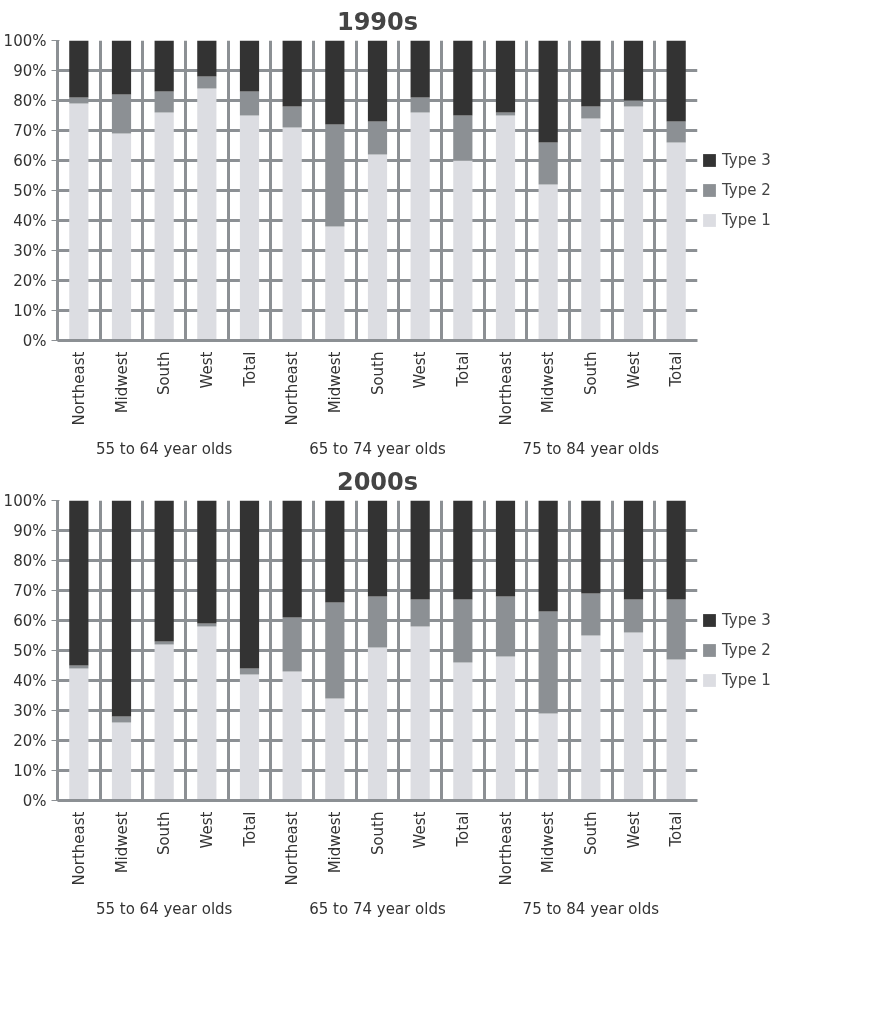  I want to click on y-tick-label: 30%, so click(30, 710).